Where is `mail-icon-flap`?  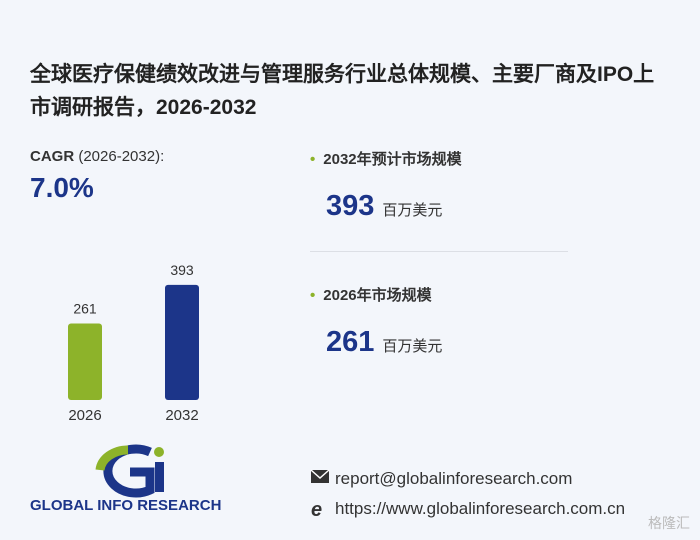
mail-icon-flap is located at coordinates (320, 474).